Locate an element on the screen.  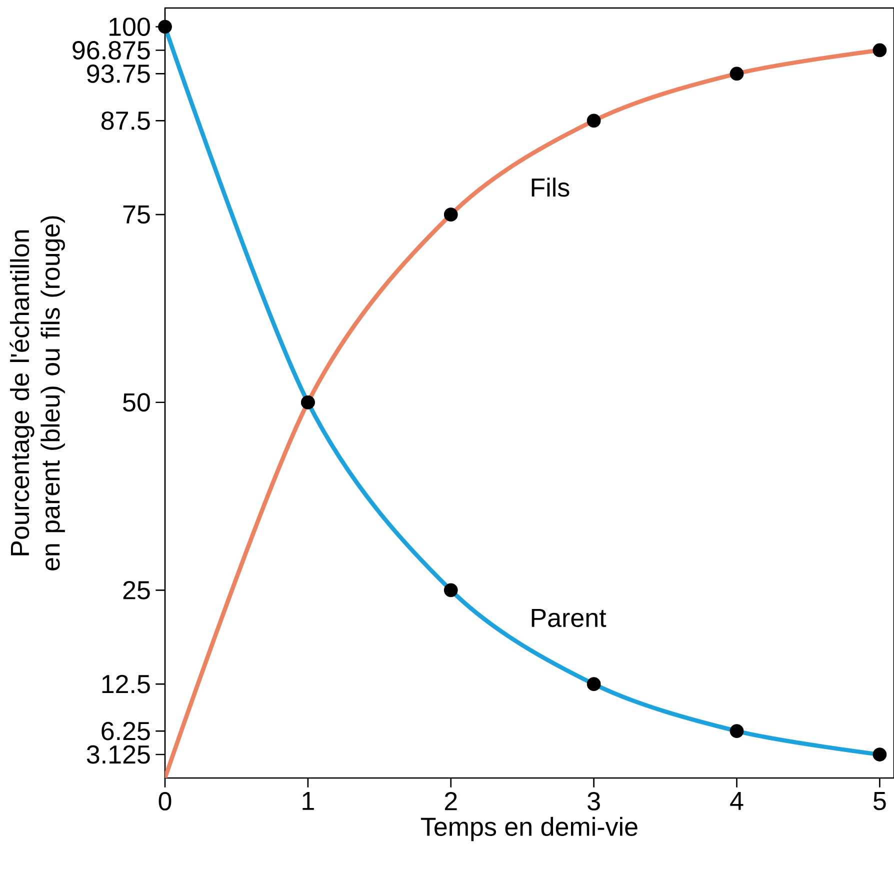
x-tick-label: 2 is located at coordinates (450, 801).